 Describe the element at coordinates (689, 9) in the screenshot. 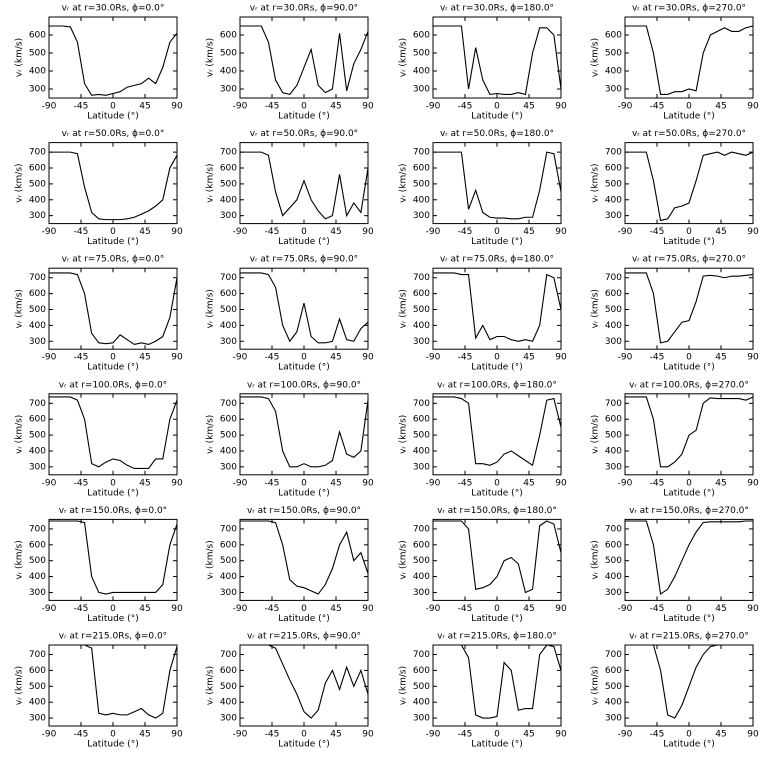

I see `chart-title: vᵣ at r=30.0Rs, ϕ=270.0°` at that location.